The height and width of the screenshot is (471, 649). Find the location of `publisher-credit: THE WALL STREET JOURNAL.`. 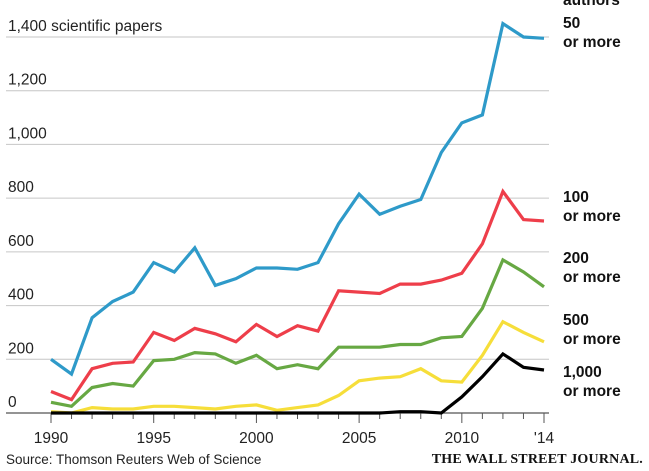

publisher-credit: THE WALL STREET JOURNAL. is located at coordinates (537, 459).